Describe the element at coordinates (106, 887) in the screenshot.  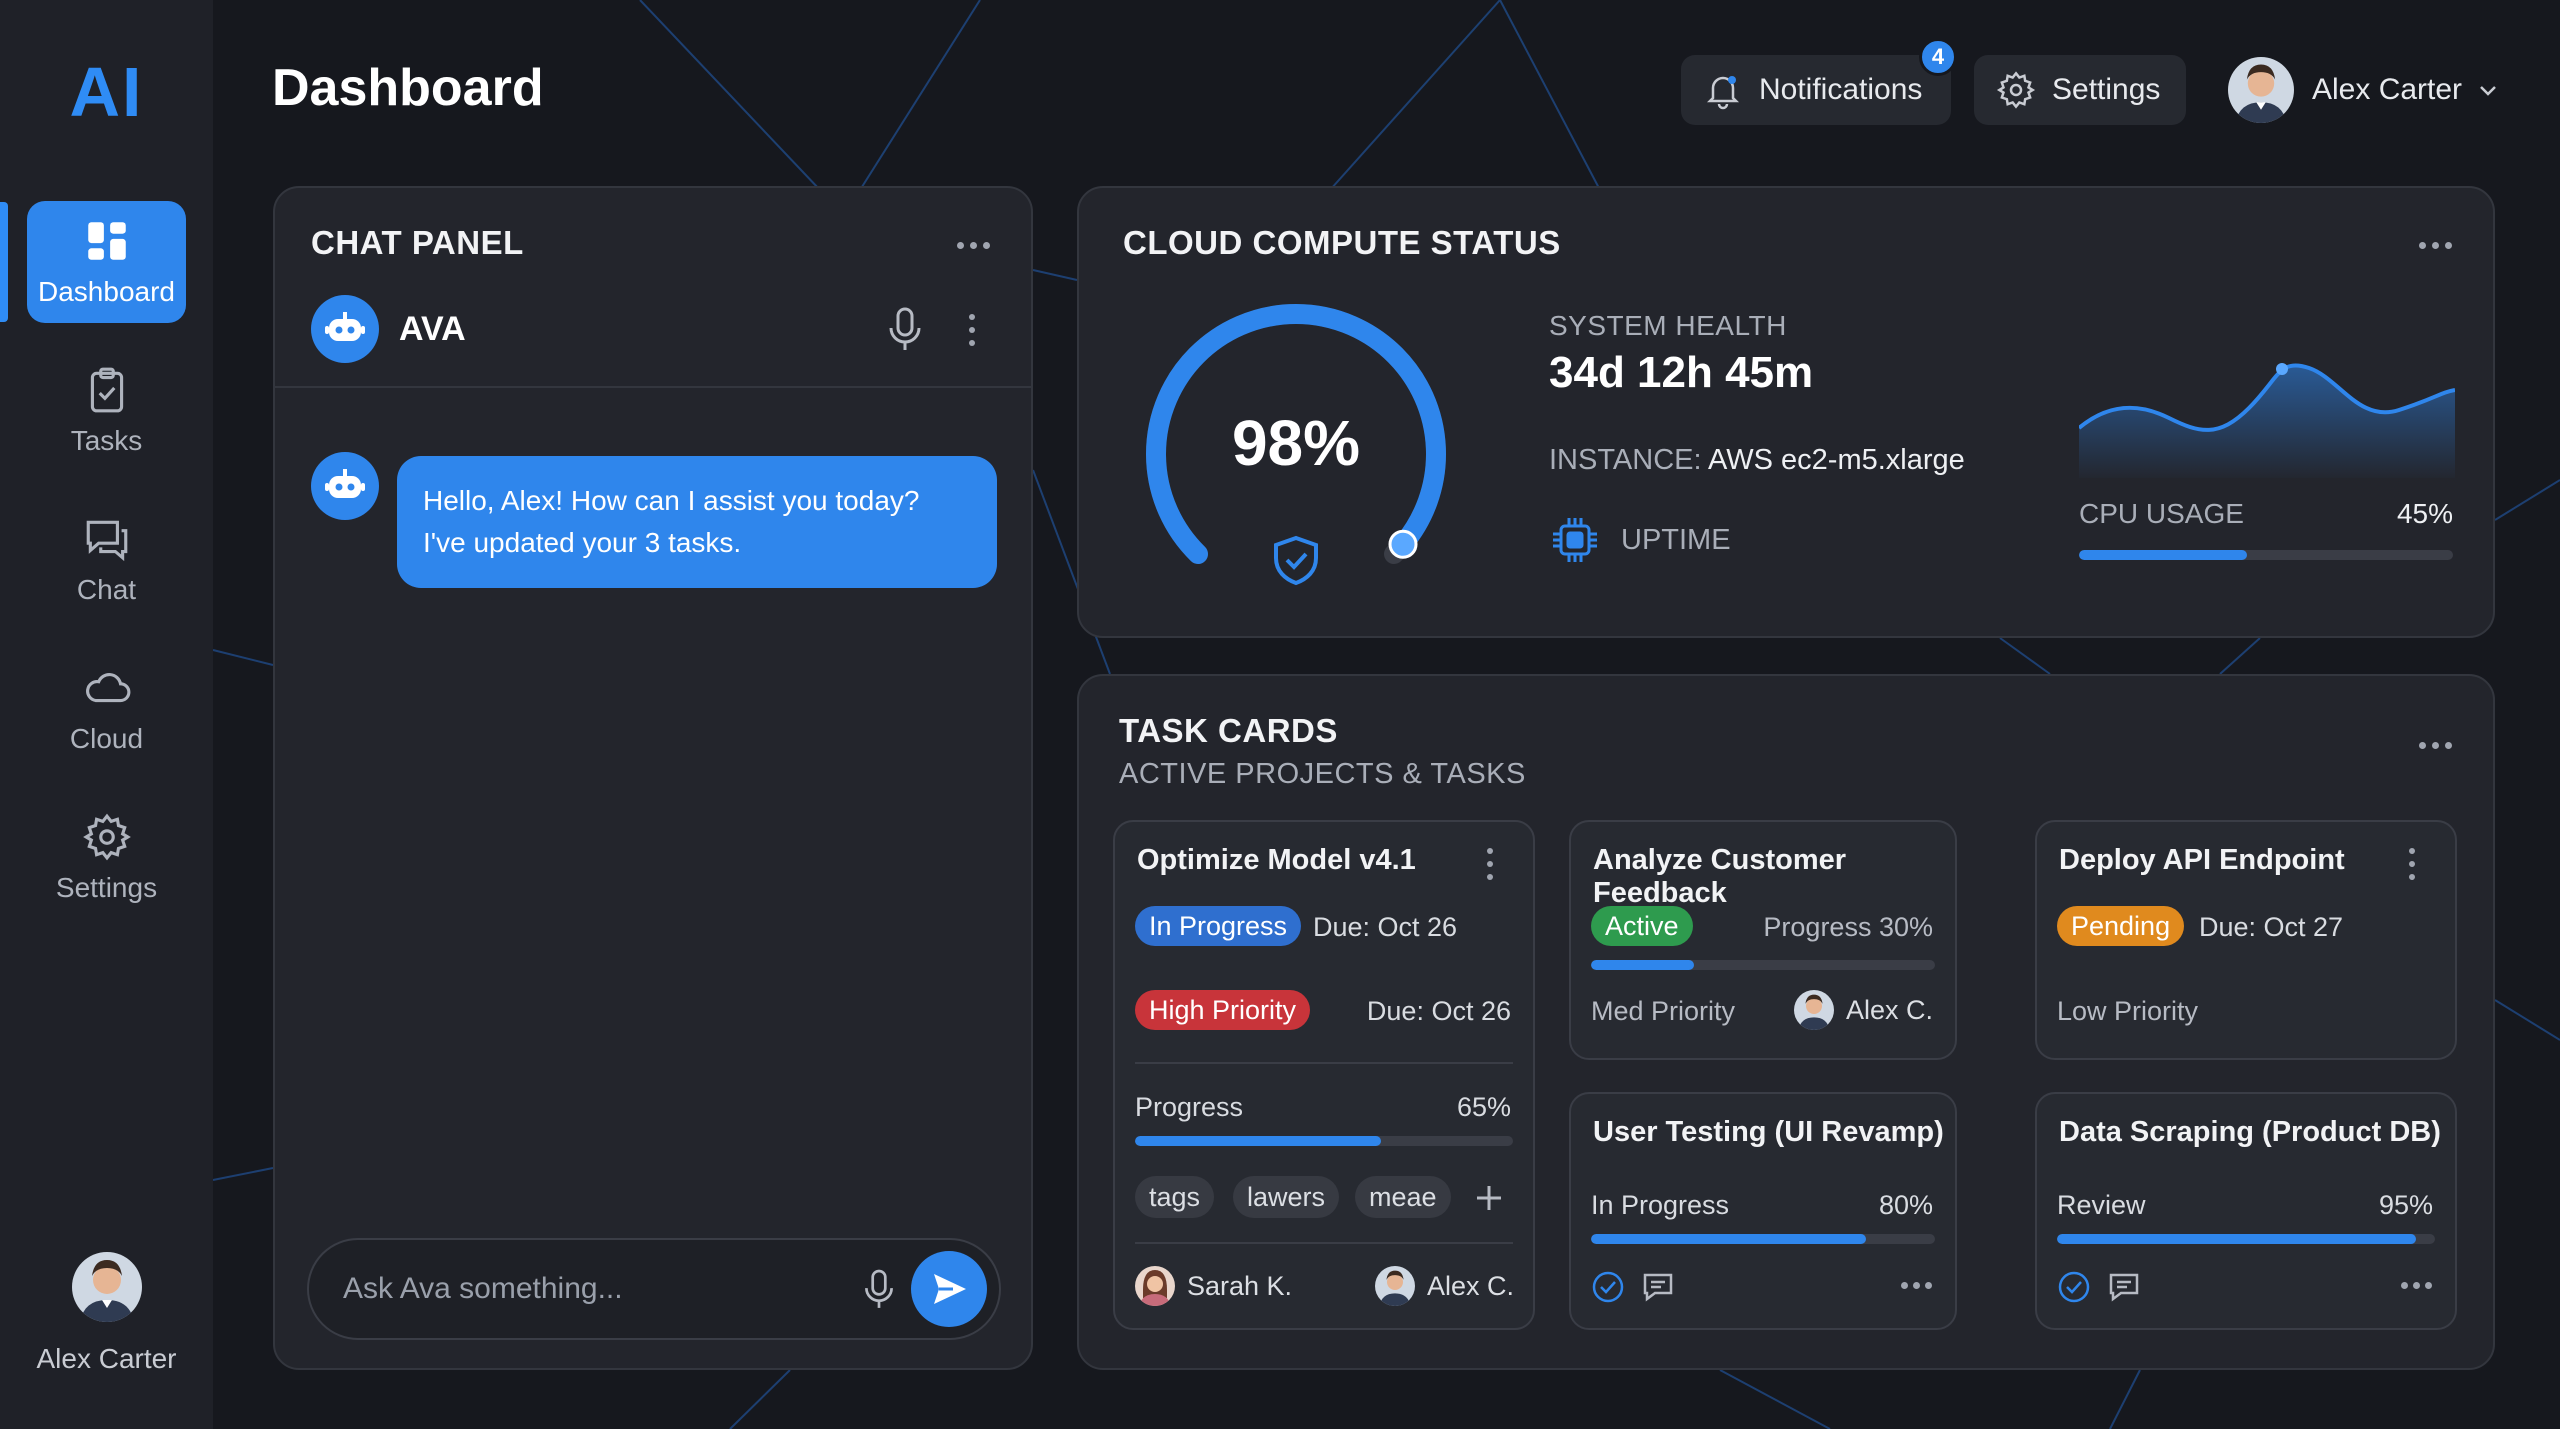
I see `sidebar-item-label: Settings` at that location.